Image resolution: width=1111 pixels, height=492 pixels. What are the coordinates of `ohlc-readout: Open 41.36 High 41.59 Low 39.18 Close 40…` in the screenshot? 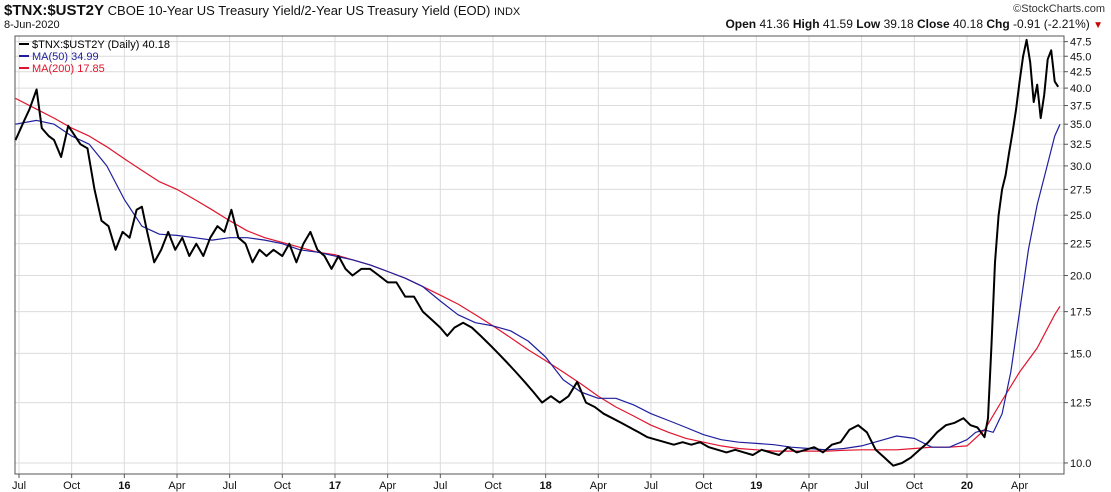 It's located at (914, 24).